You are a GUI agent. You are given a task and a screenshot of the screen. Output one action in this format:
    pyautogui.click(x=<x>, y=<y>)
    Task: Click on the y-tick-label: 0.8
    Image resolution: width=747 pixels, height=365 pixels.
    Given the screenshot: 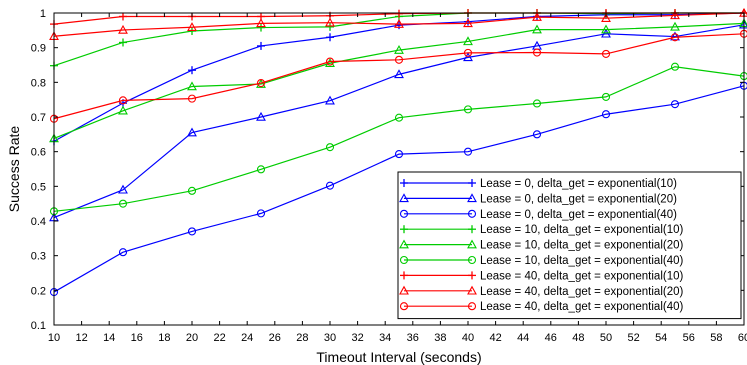 What is the action you would take?
    pyautogui.click(x=38, y=83)
    